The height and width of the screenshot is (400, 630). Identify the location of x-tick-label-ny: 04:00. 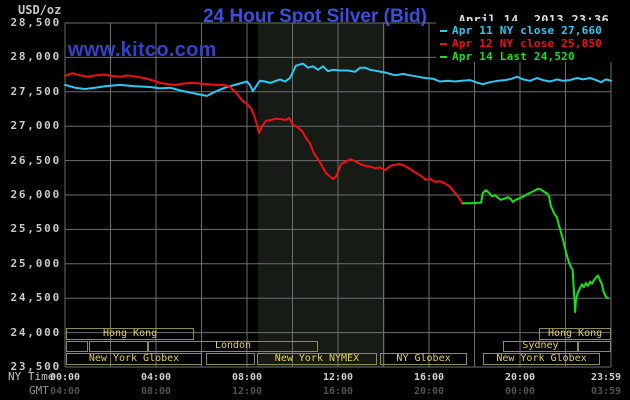
(156, 377).